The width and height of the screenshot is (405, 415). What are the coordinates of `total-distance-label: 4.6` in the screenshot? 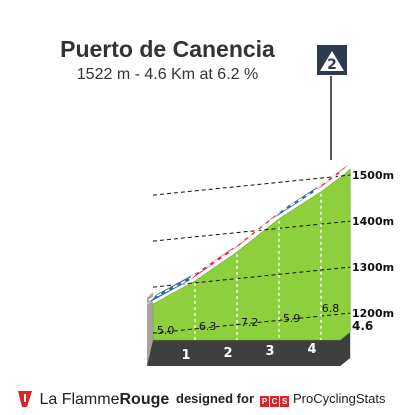 It's located at (362, 326).